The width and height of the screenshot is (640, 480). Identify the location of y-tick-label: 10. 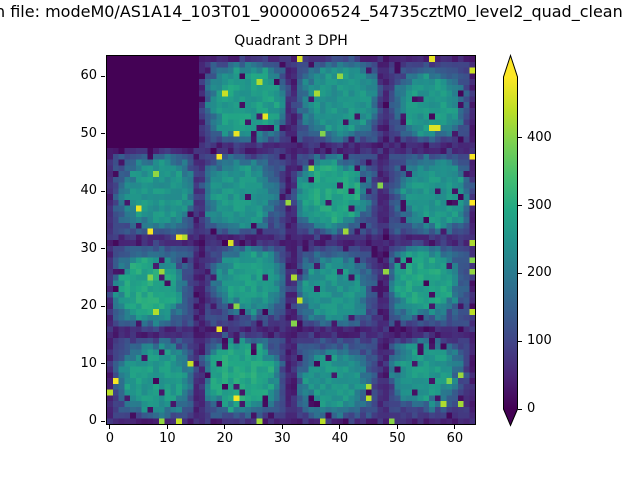
(88, 363).